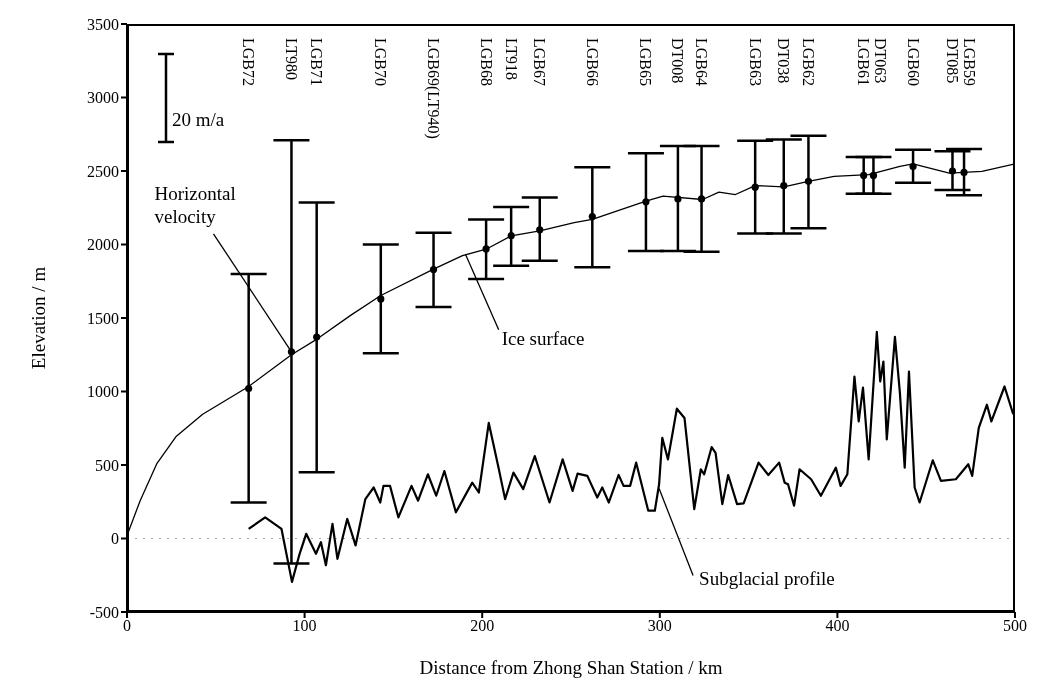 This screenshot has height=693, width=1043. What do you see at coordinates (646, 62) in the screenshot?
I see `annotation: LGB65` at bounding box center [646, 62].